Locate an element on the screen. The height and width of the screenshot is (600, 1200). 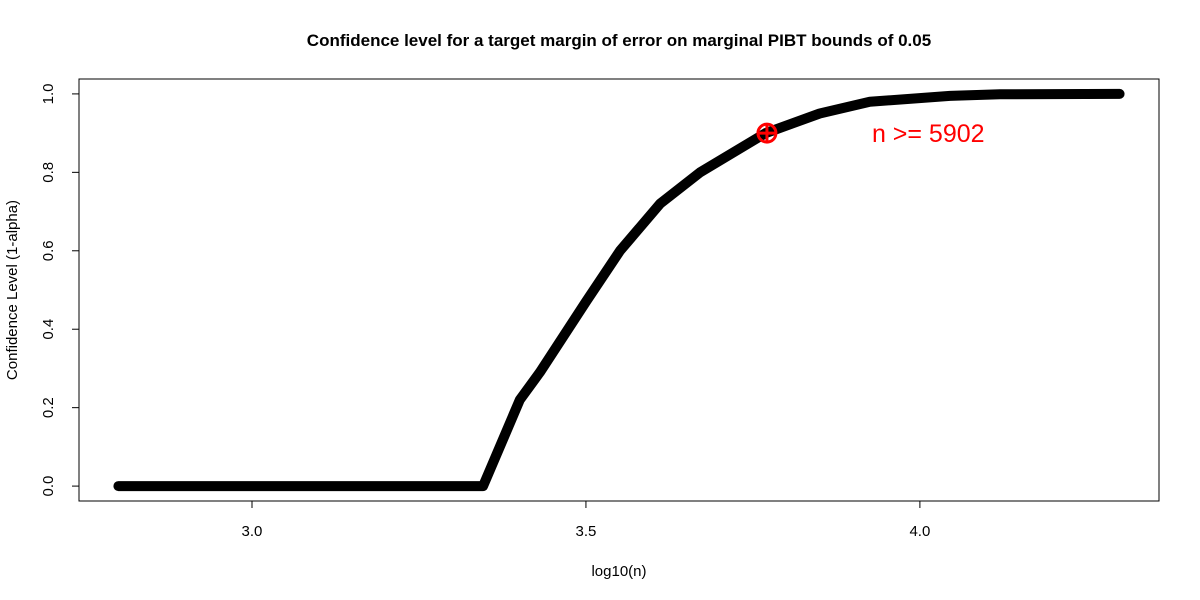
y-axis-title: Confidence Level (1-alpha) is located at coordinates (12, 290).